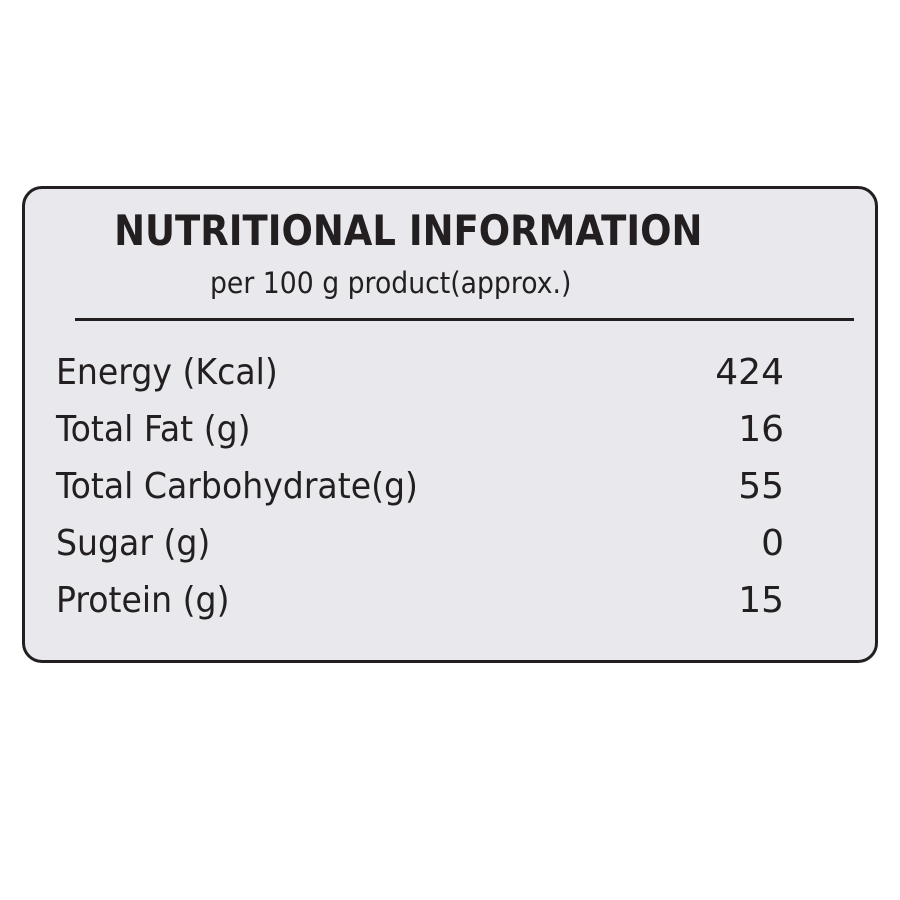  I want to click on divider, so click(464, 319).